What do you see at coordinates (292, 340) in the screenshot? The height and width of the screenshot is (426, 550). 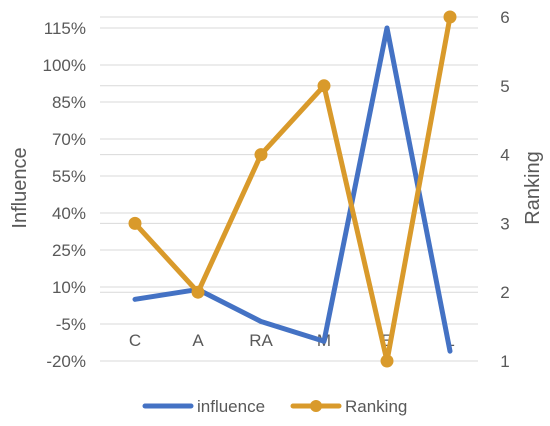 I see `x-axis-ticks: C A RA M E L` at bounding box center [292, 340].